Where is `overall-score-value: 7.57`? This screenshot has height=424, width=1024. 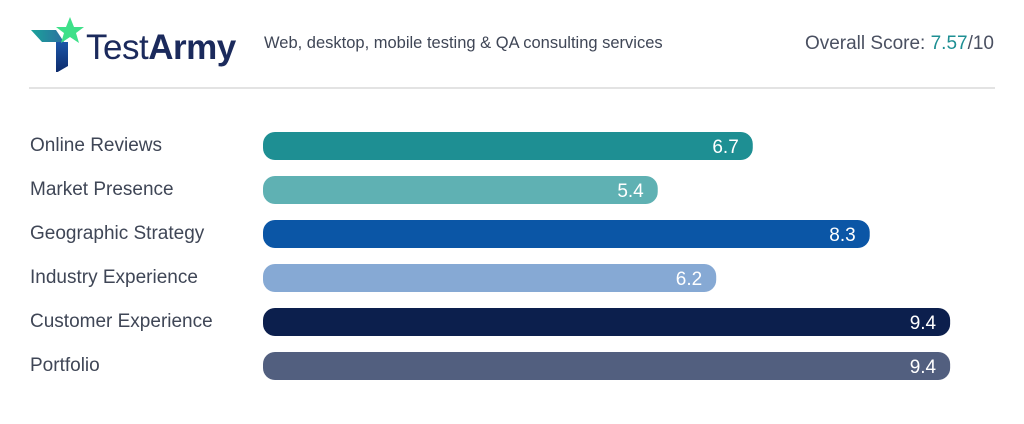 overall-score-value: 7.57 is located at coordinates (949, 43).